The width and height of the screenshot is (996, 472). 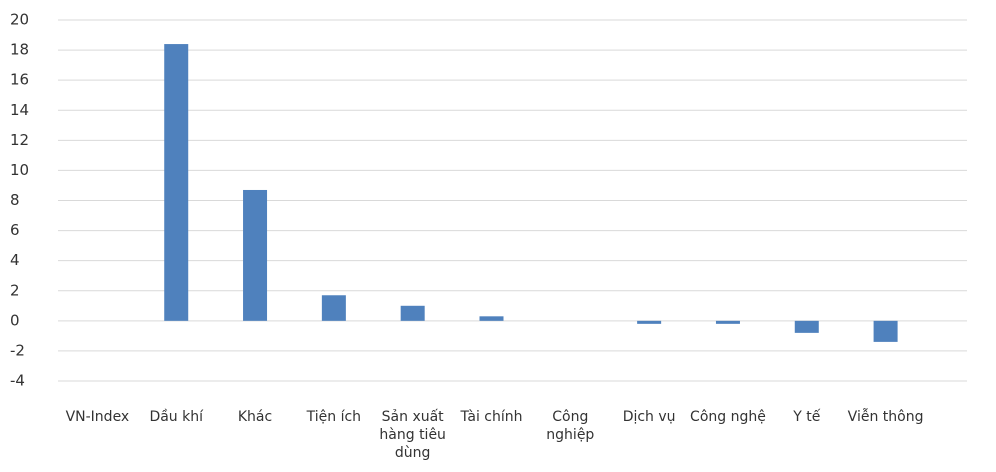 What do you see at coordinates (491, 417) in the screenshot?
I see `x-tick-label: Tài chính` at bounding box center [491, 417].